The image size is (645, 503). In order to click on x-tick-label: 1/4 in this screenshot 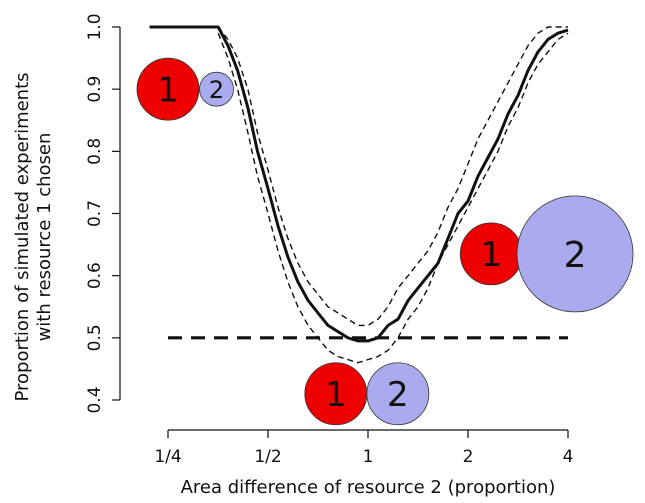, I will do `click(167, 457)`.